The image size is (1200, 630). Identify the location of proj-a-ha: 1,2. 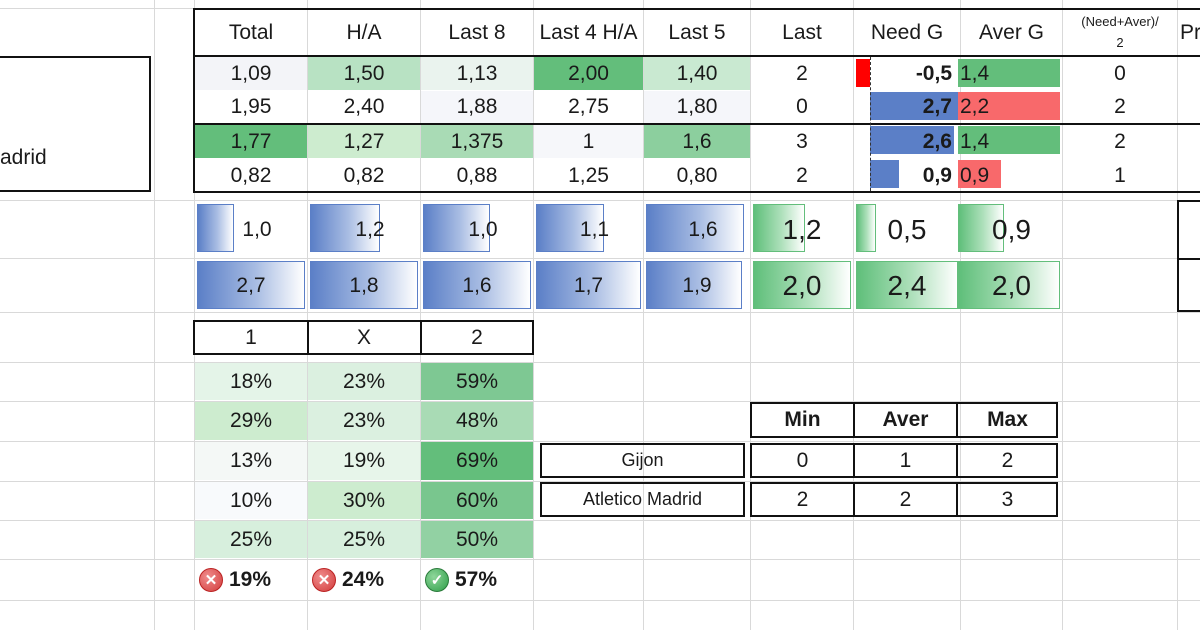
(370, 229).